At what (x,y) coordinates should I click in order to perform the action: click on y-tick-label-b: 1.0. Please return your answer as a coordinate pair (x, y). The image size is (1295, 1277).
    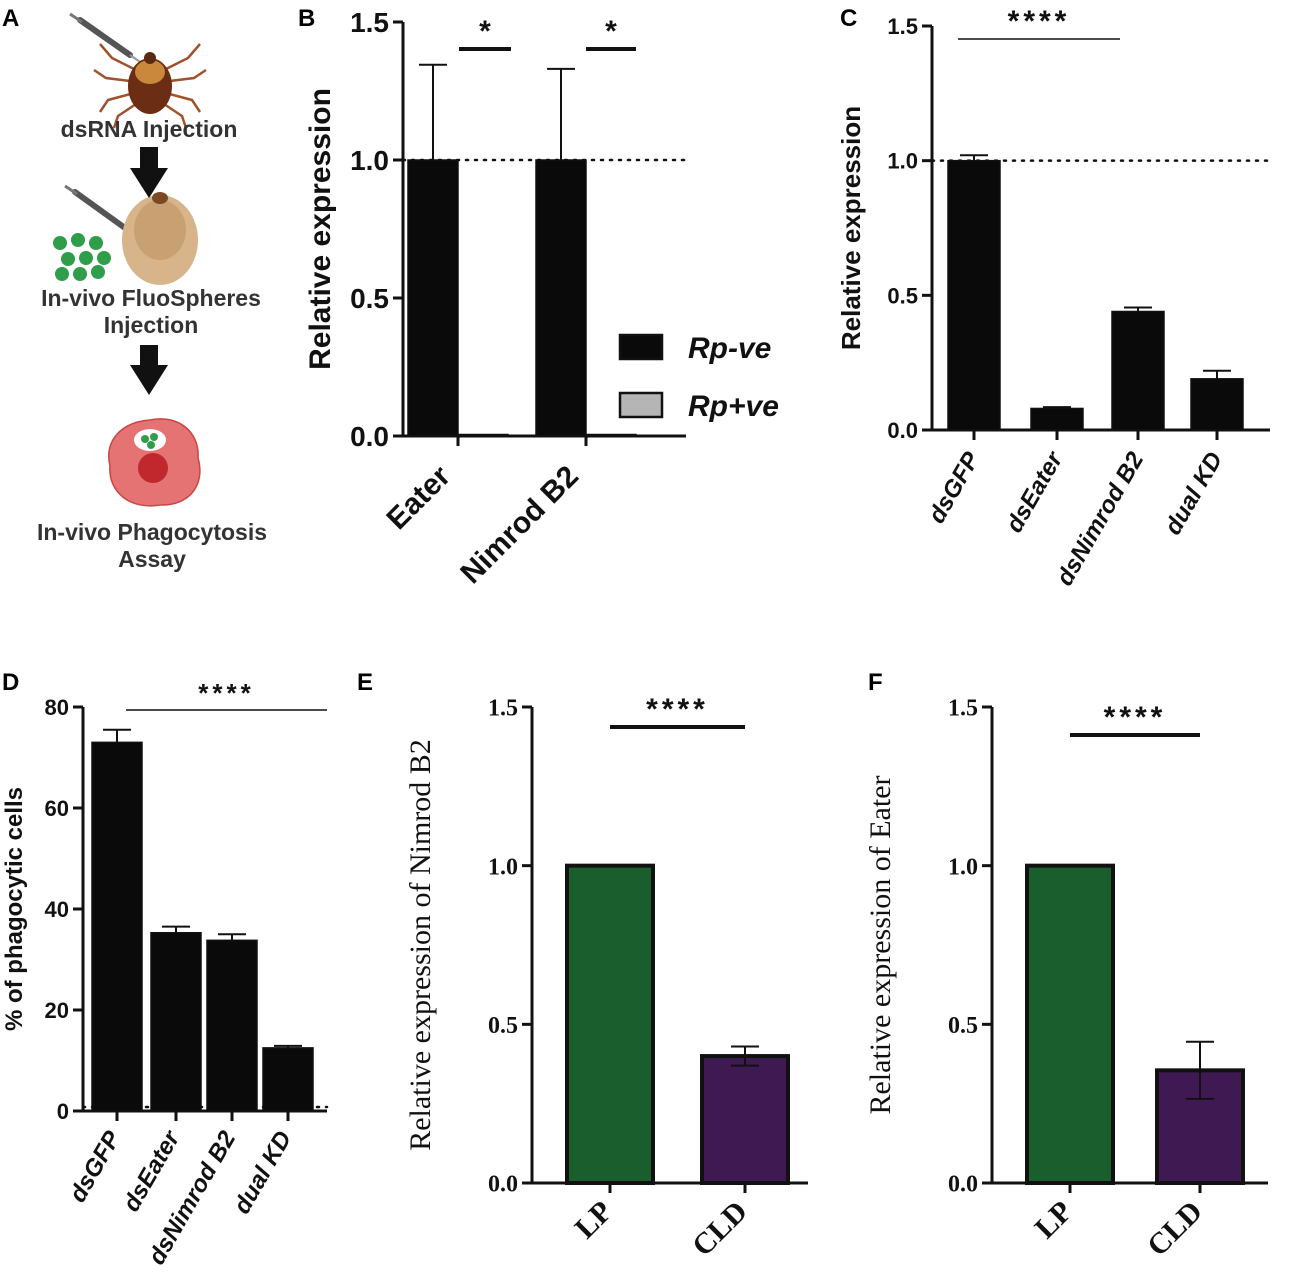
    Looking at the image, I should click on (369, 160).